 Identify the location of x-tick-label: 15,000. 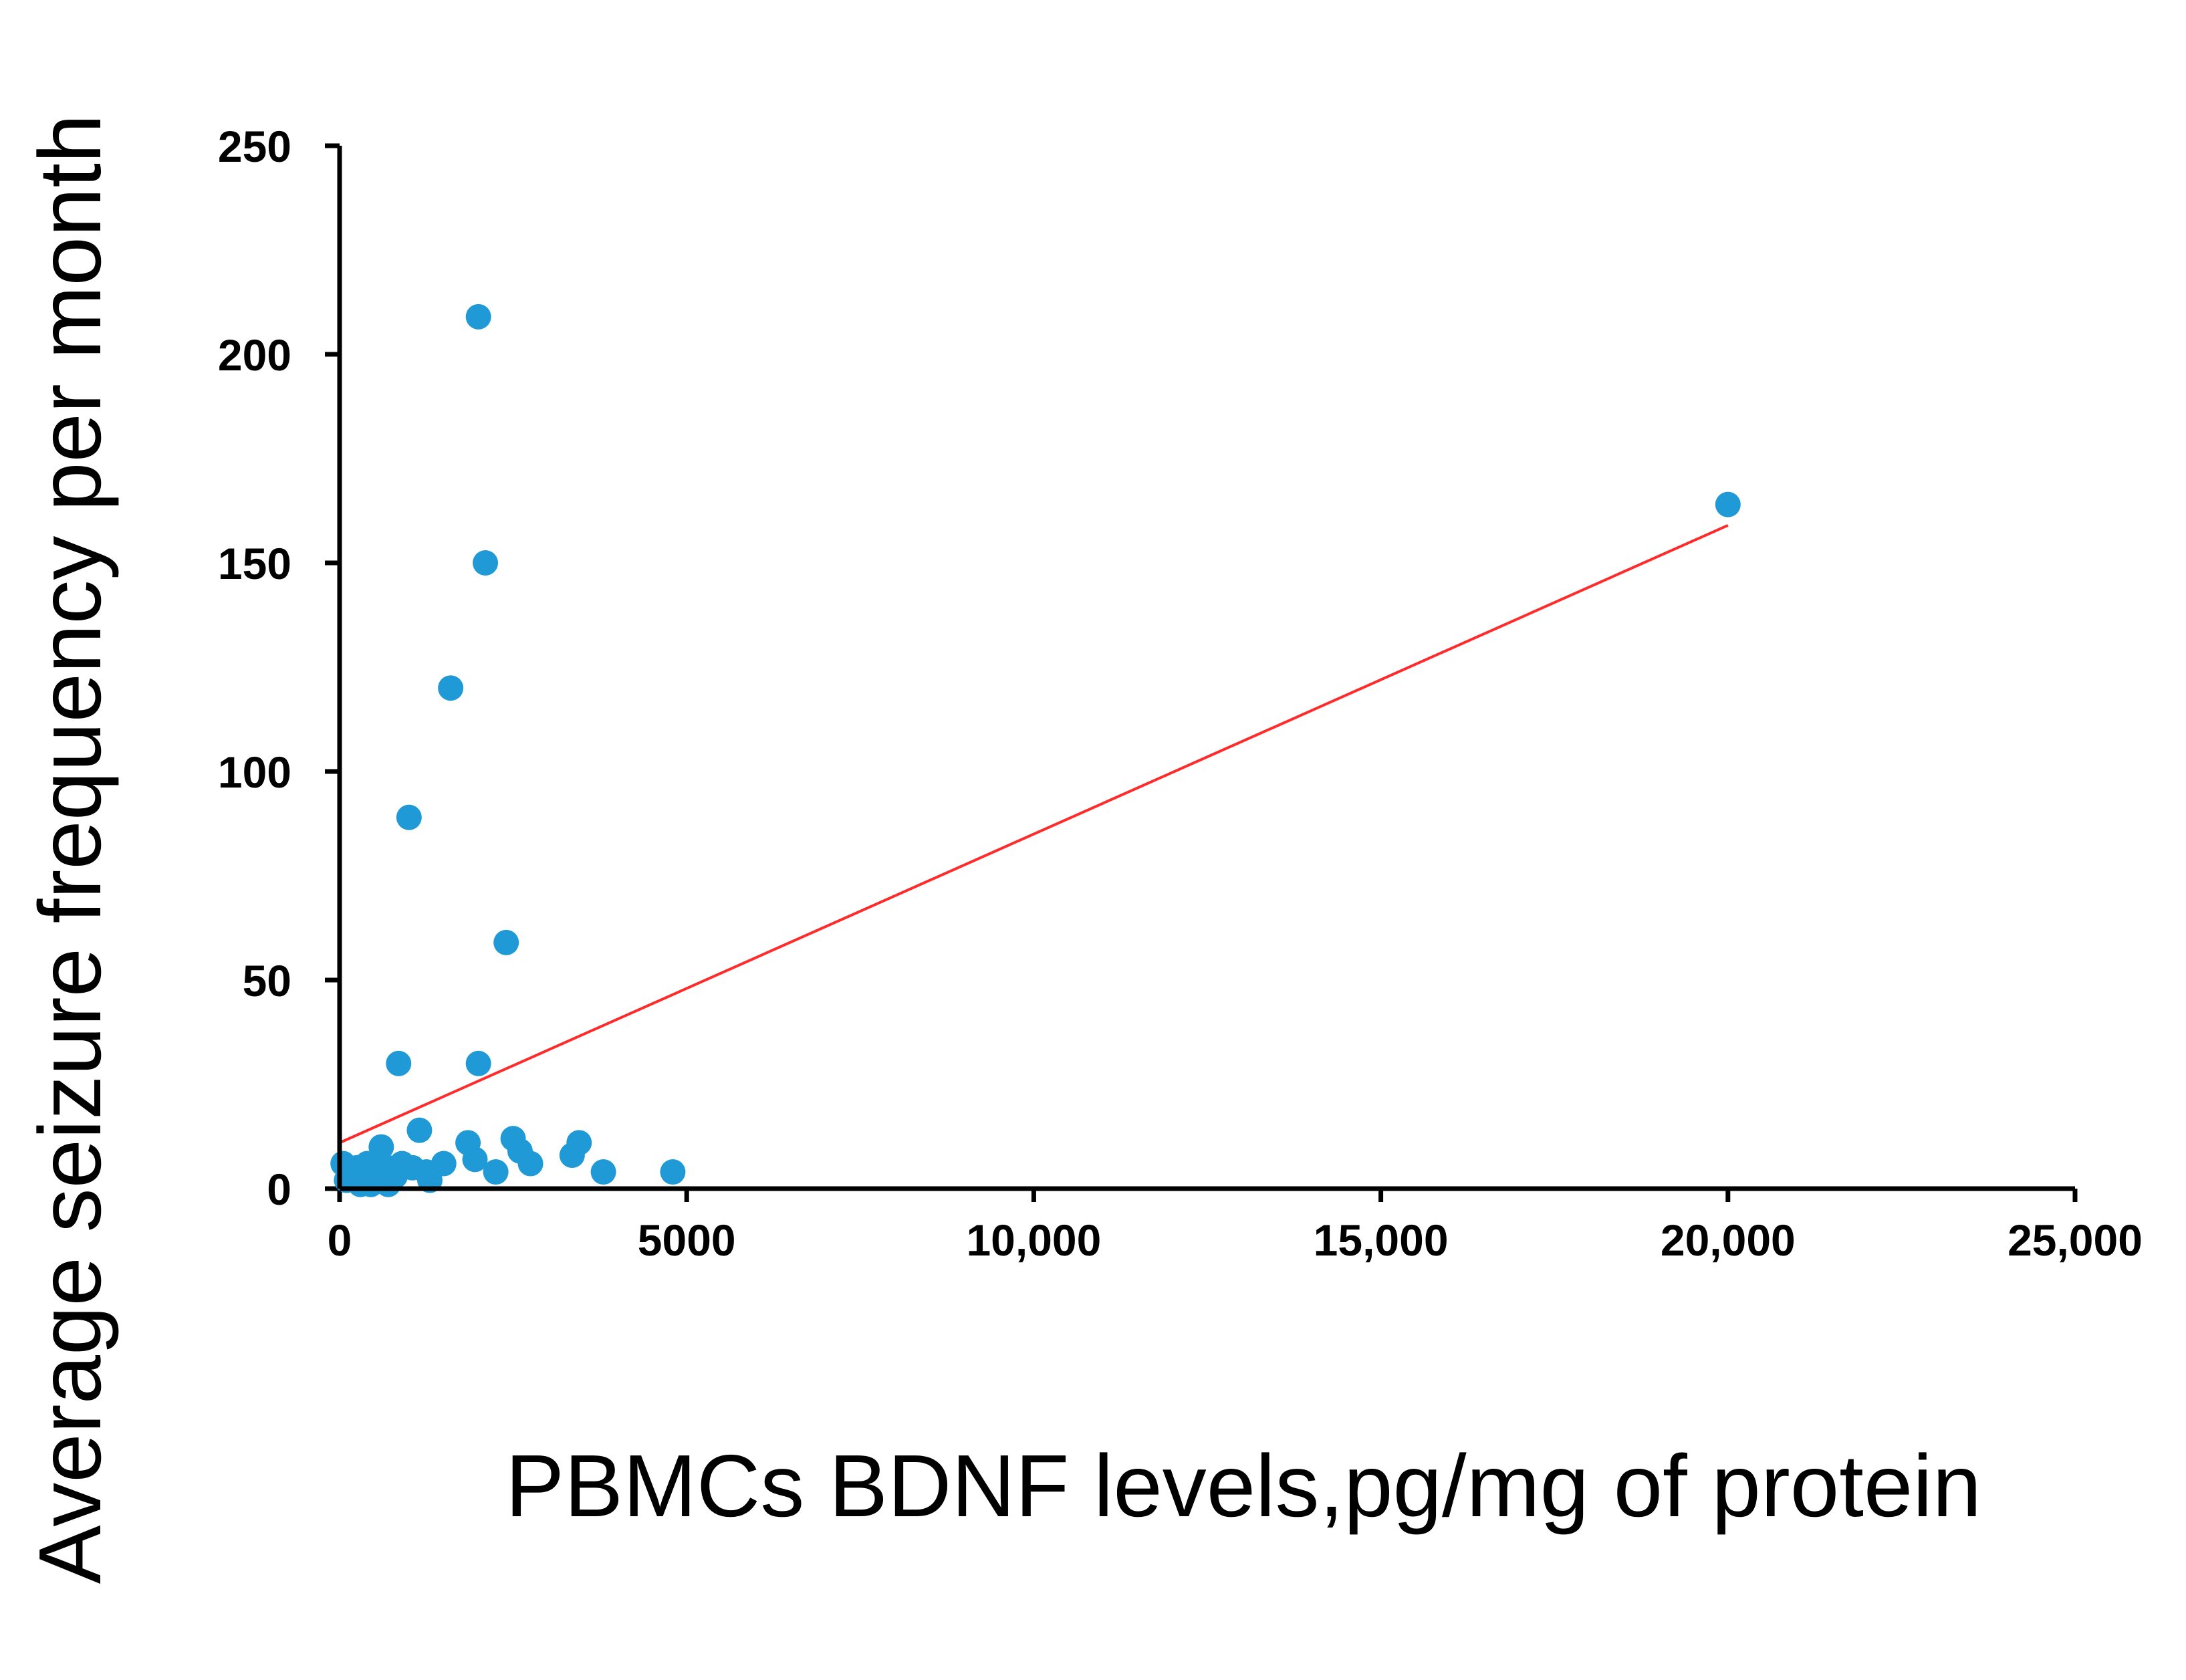
(1381, 1240).